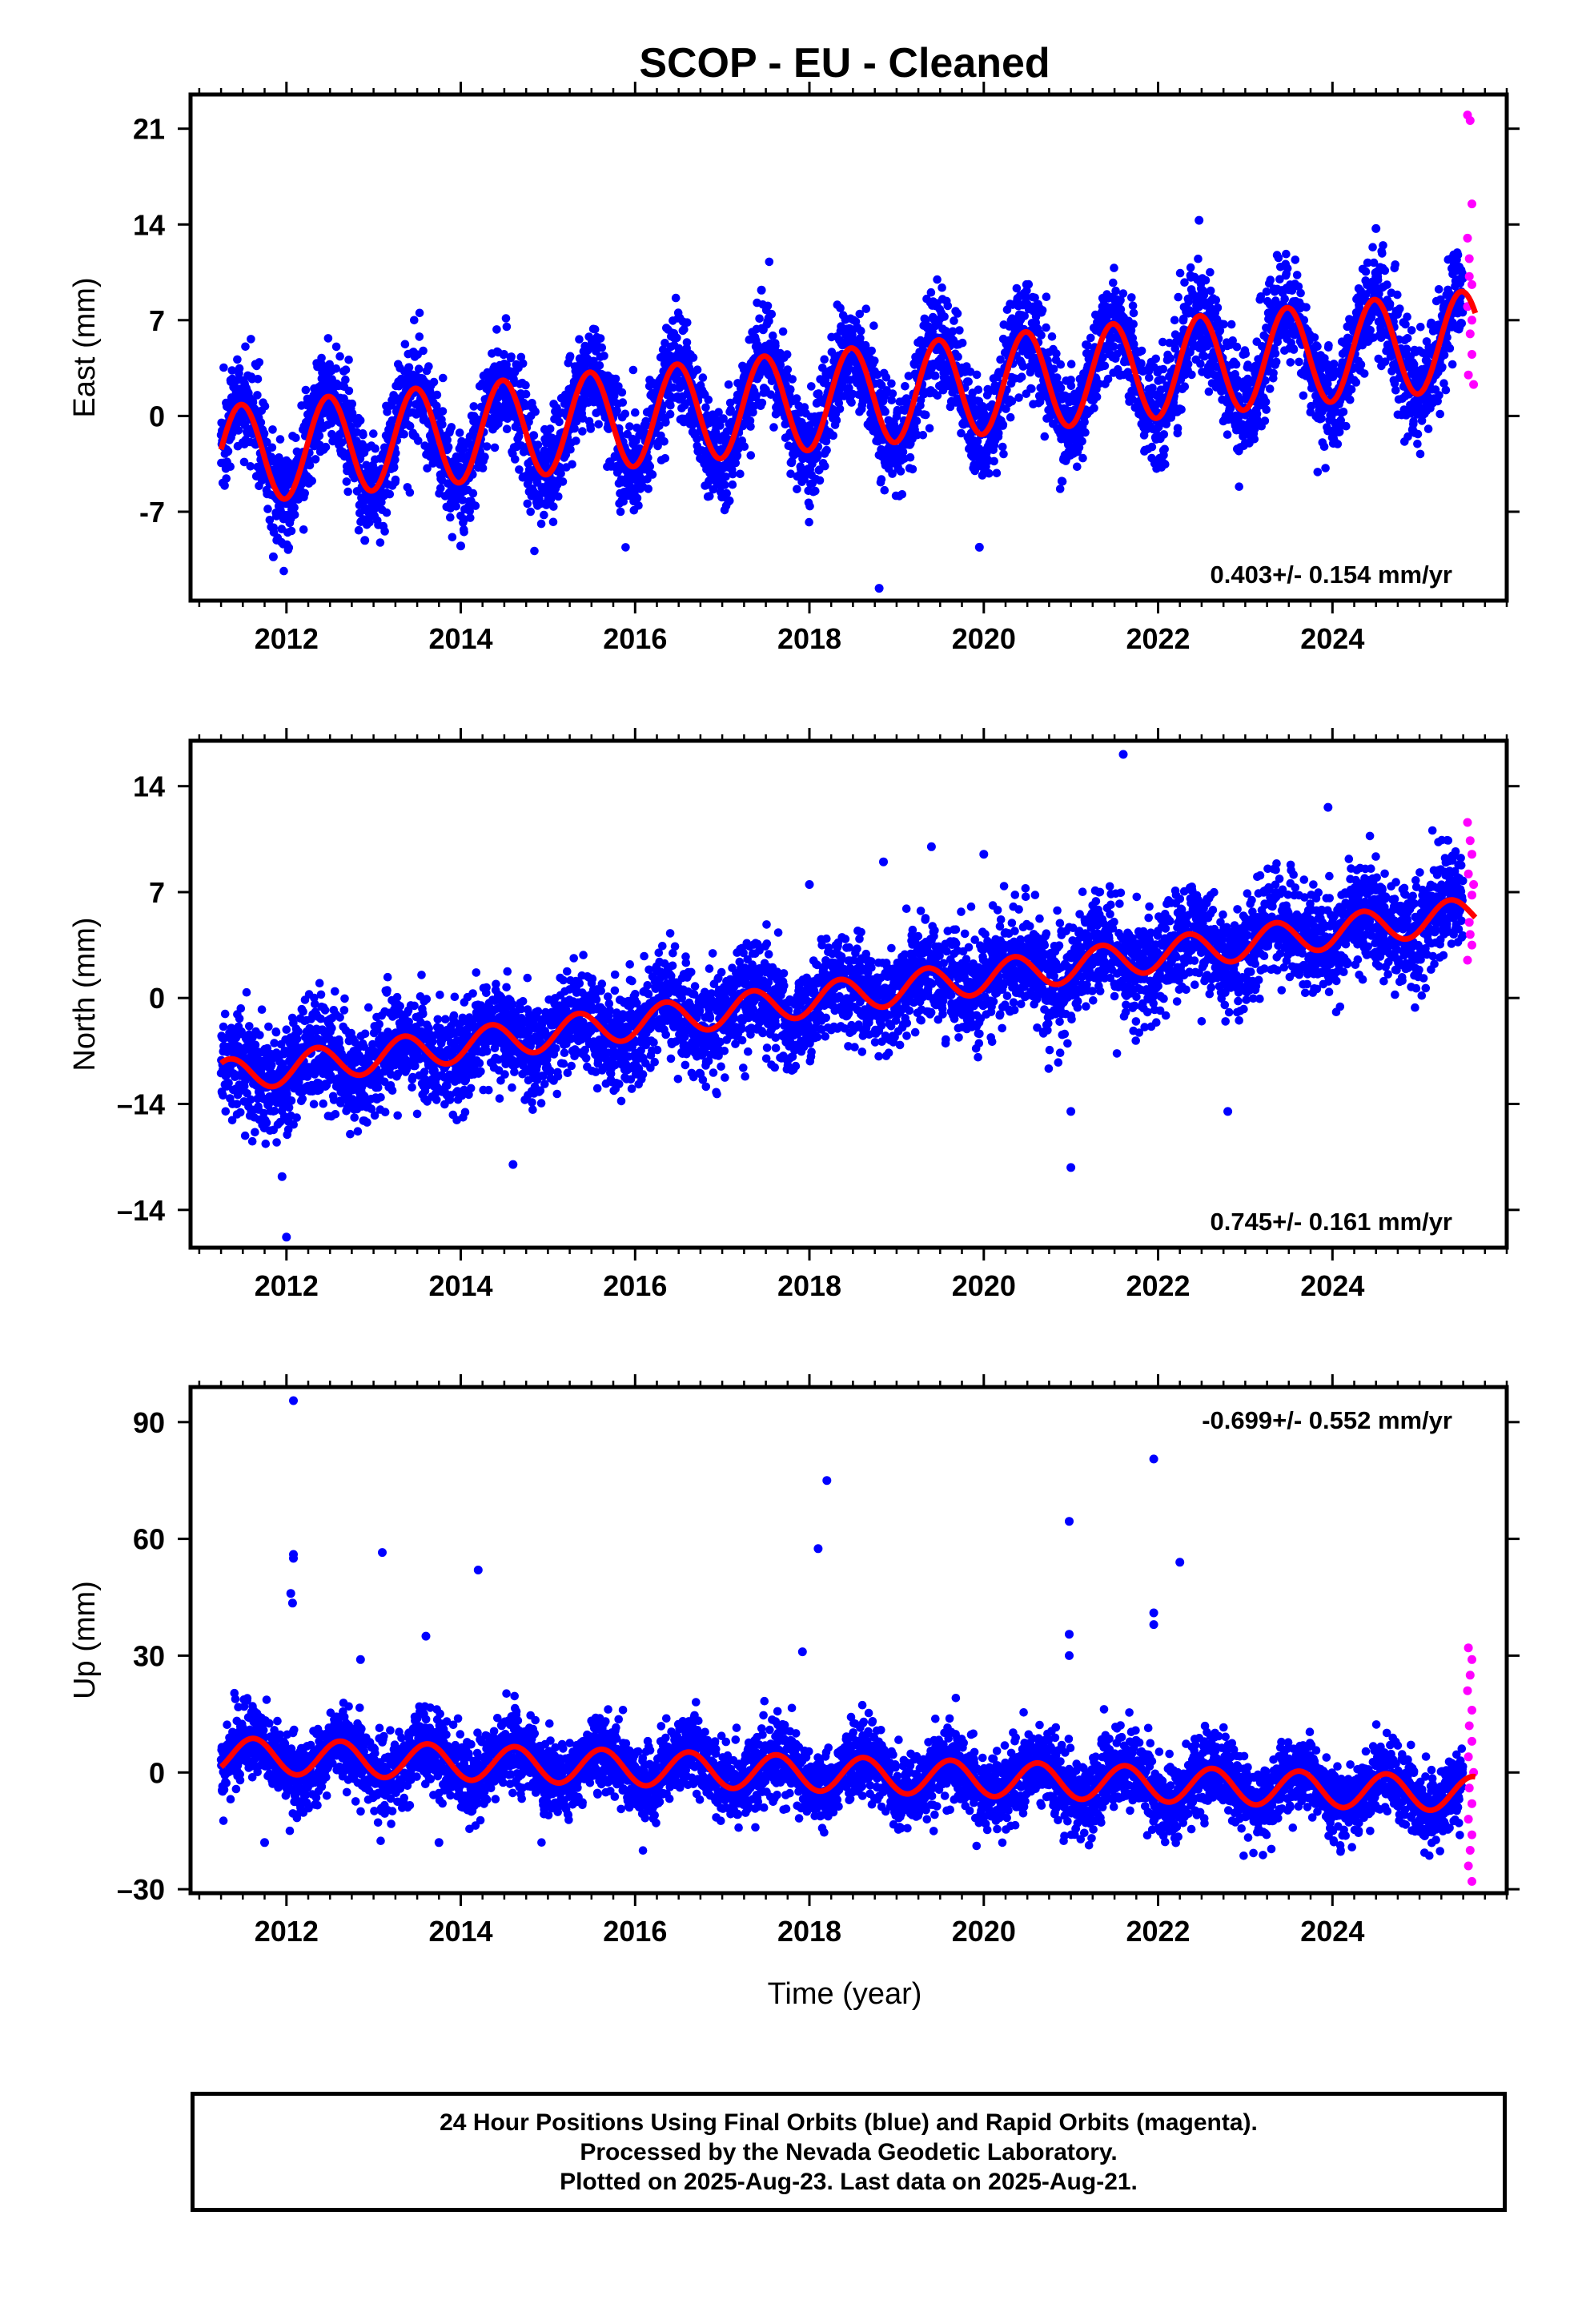 The width and height of the screenshot is (1582, 2324). What do you see at coordinates (845, 63) in the screenshot?
I see `chart-title: SCOP - EU - Cleaned` at bounding box center [845, 63].